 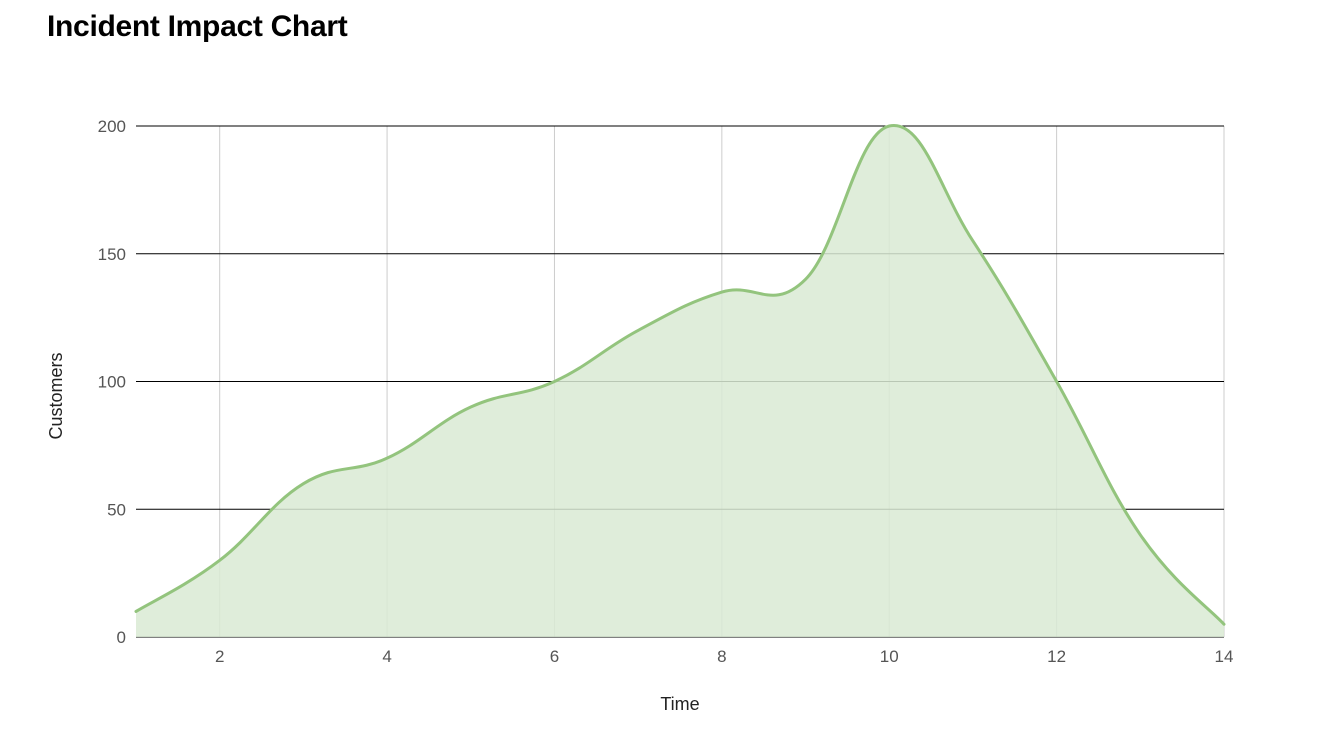 I want to click on y-axis-title: Customers, so click(x=56, y=395).